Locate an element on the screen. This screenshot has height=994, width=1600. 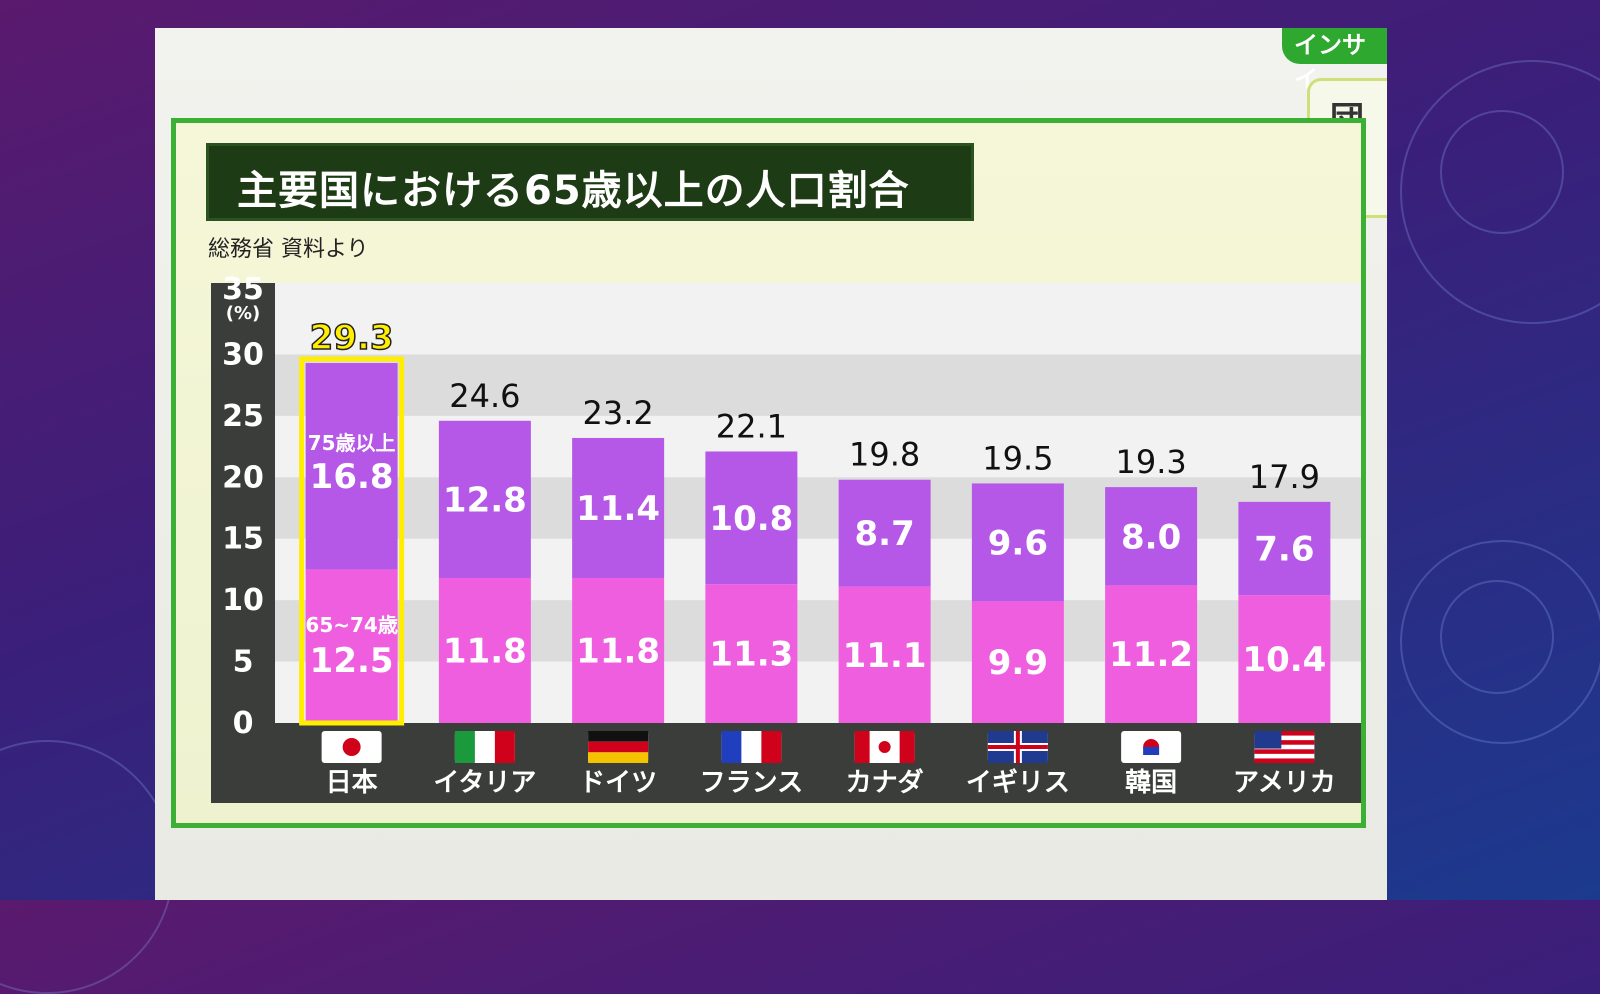
segment-value-label: 11.1 is located at coordinates (885, 656).